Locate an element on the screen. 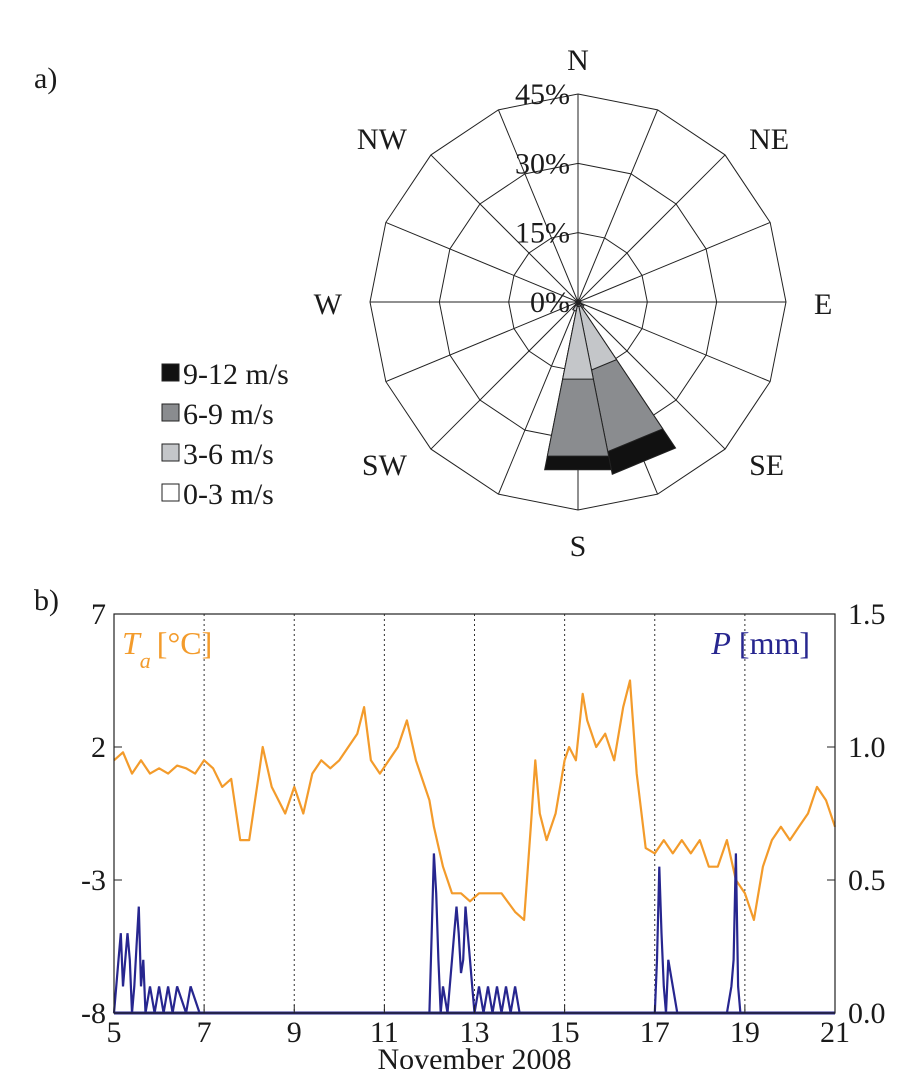 The width and height of the screenshot is (922, 1069). rose-wedge-ene-bin3 is located at coordinates (579, 301).